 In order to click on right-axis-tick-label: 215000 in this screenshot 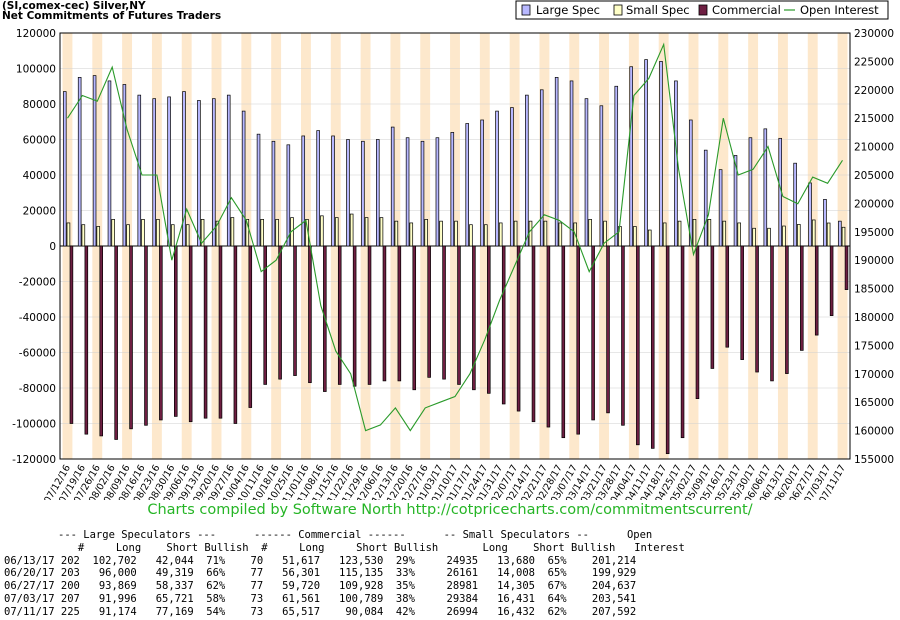, I will do `click(874, 119)`.